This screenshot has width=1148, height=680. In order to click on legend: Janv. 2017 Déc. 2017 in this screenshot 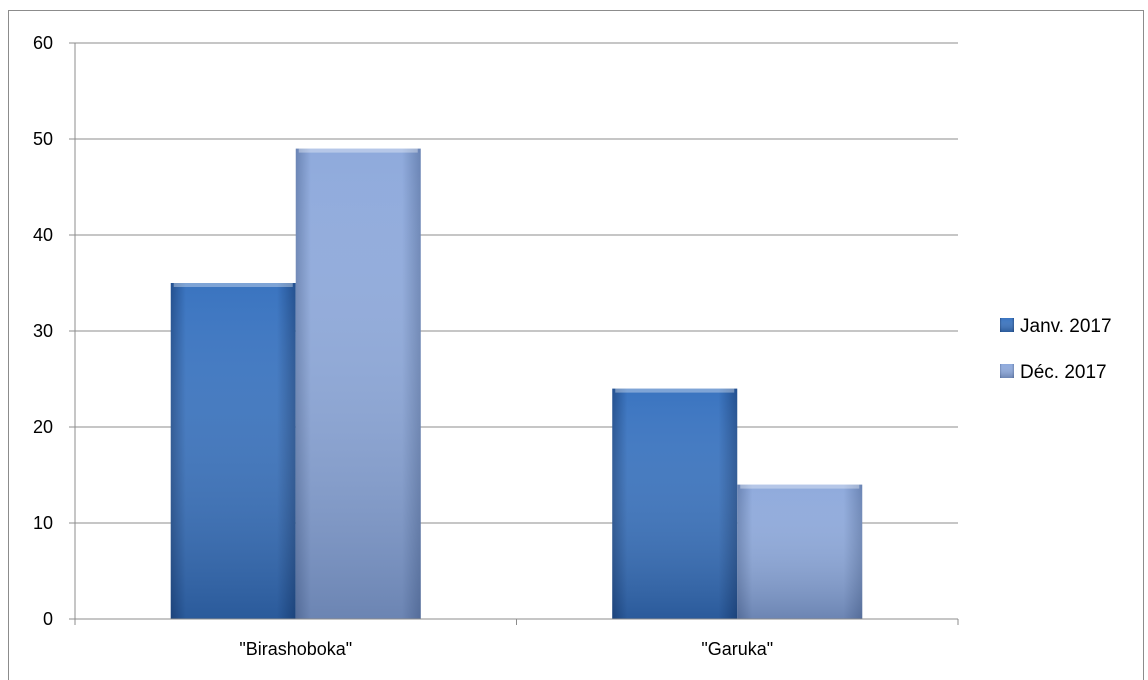, I will do `click(1056, 349)`.